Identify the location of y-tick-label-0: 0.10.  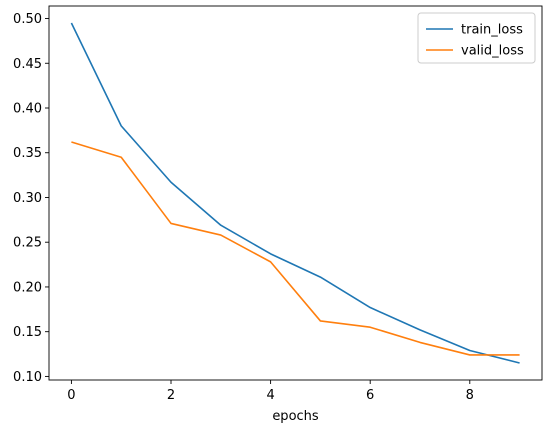
(27, 377).